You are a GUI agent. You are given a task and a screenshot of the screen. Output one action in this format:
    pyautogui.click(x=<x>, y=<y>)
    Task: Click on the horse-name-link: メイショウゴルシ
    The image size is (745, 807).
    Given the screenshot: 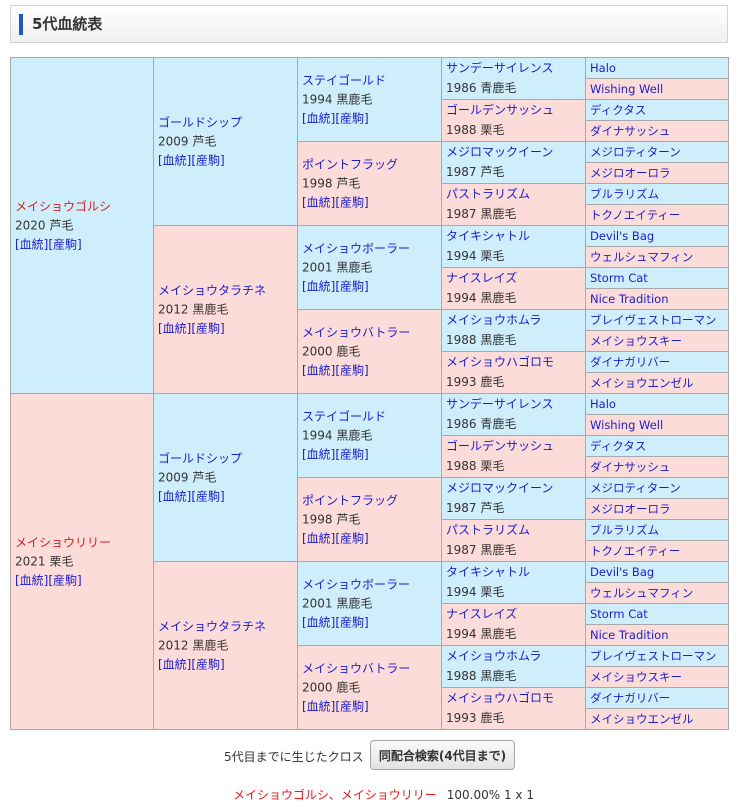 What is the action you would take?
    pyautogui.click(x=63, y=206)
    